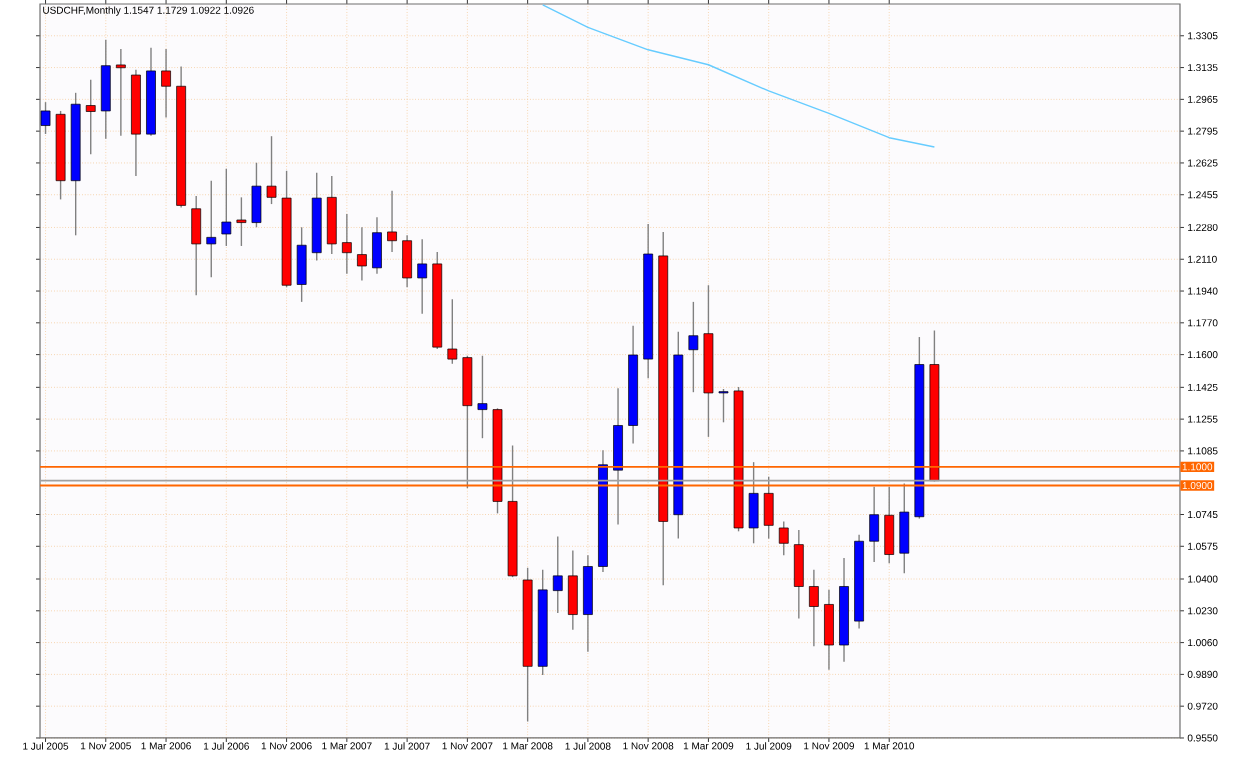  What do you see at coordinates (739, 76) in the screenshot?
I see `line-series` at bounding box center [739, 76].